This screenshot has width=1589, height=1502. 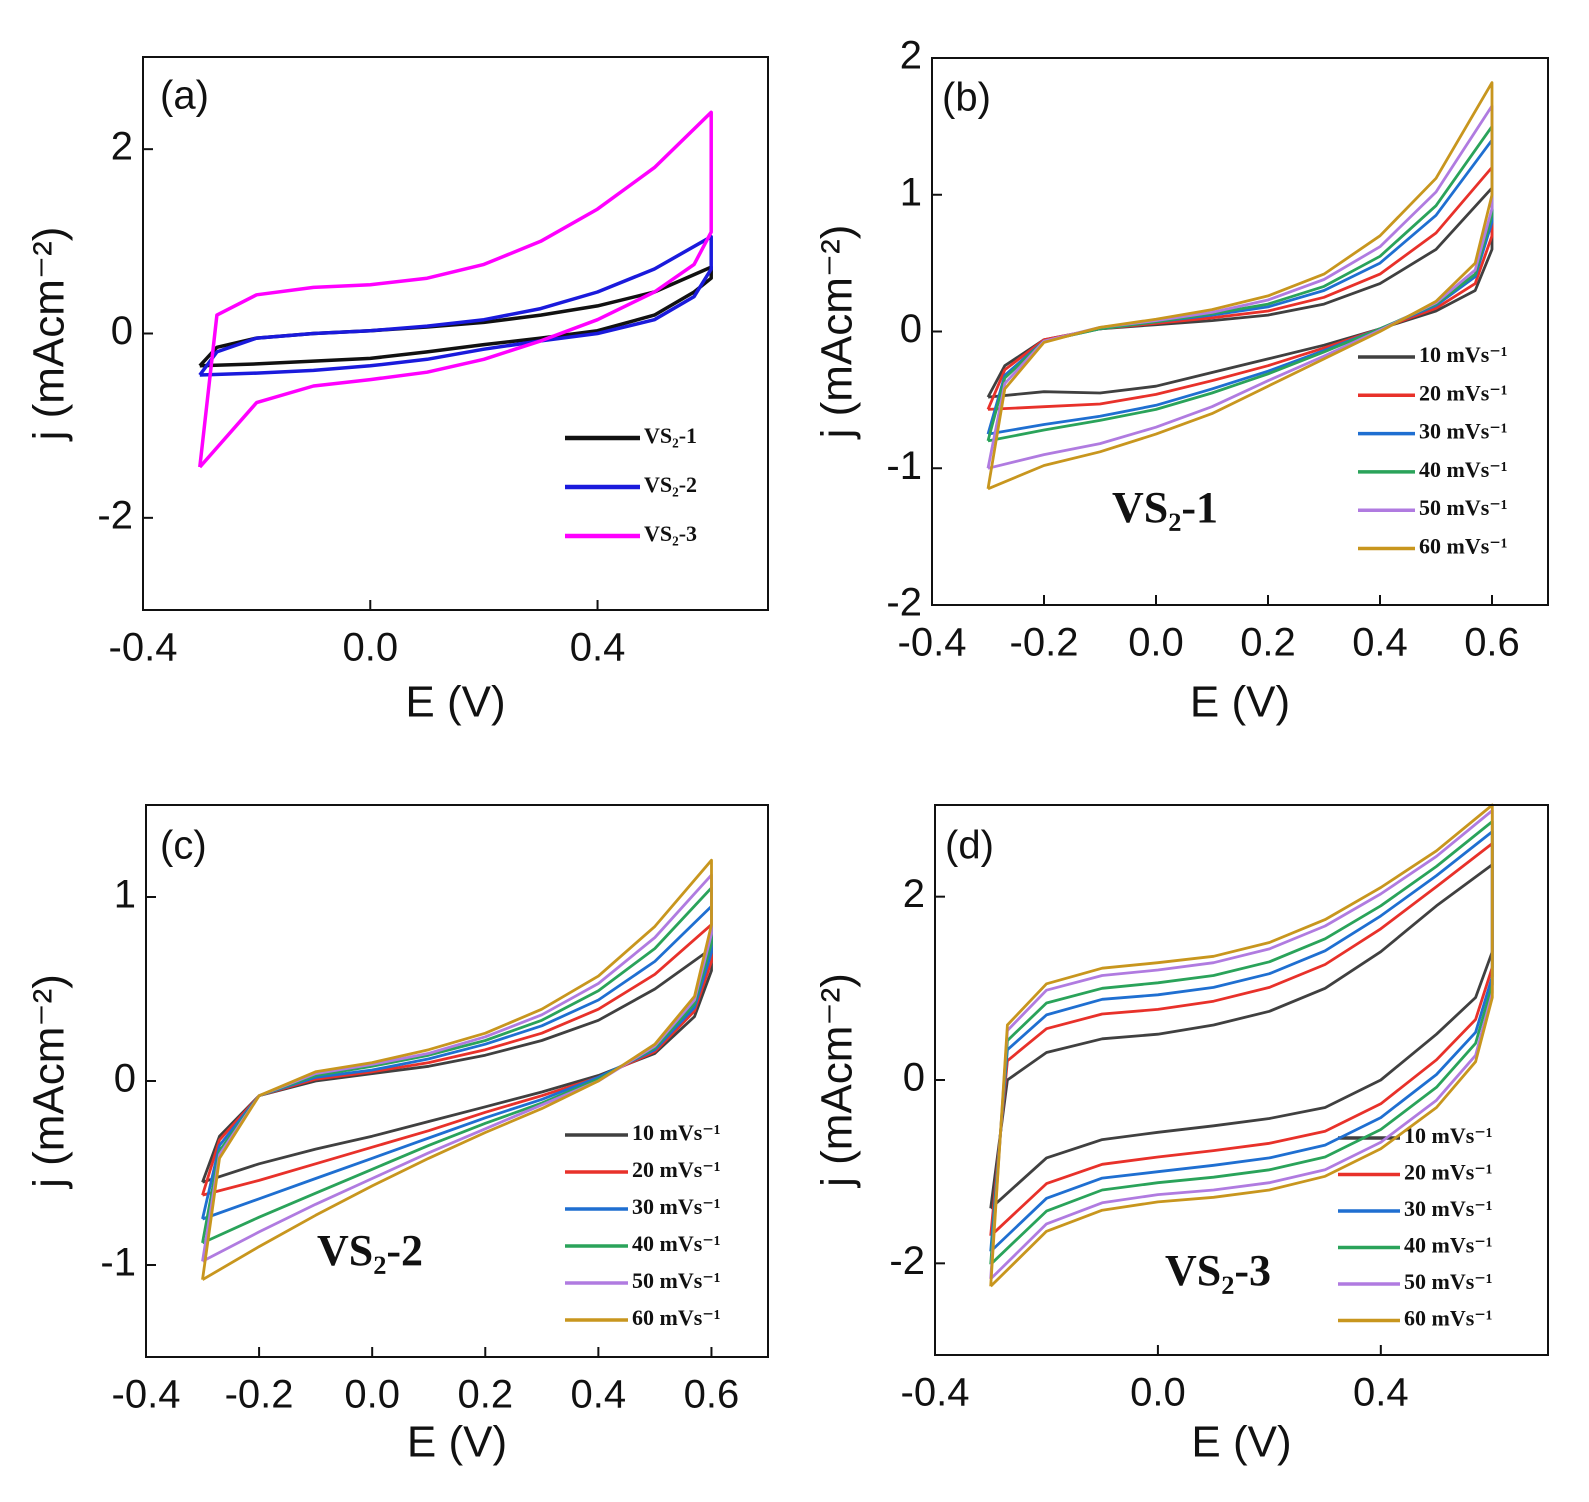 What do you see at coordinates (969, 846) in the screenshot?
I see `panel-label: (d)` at bounding box center [969, 846].